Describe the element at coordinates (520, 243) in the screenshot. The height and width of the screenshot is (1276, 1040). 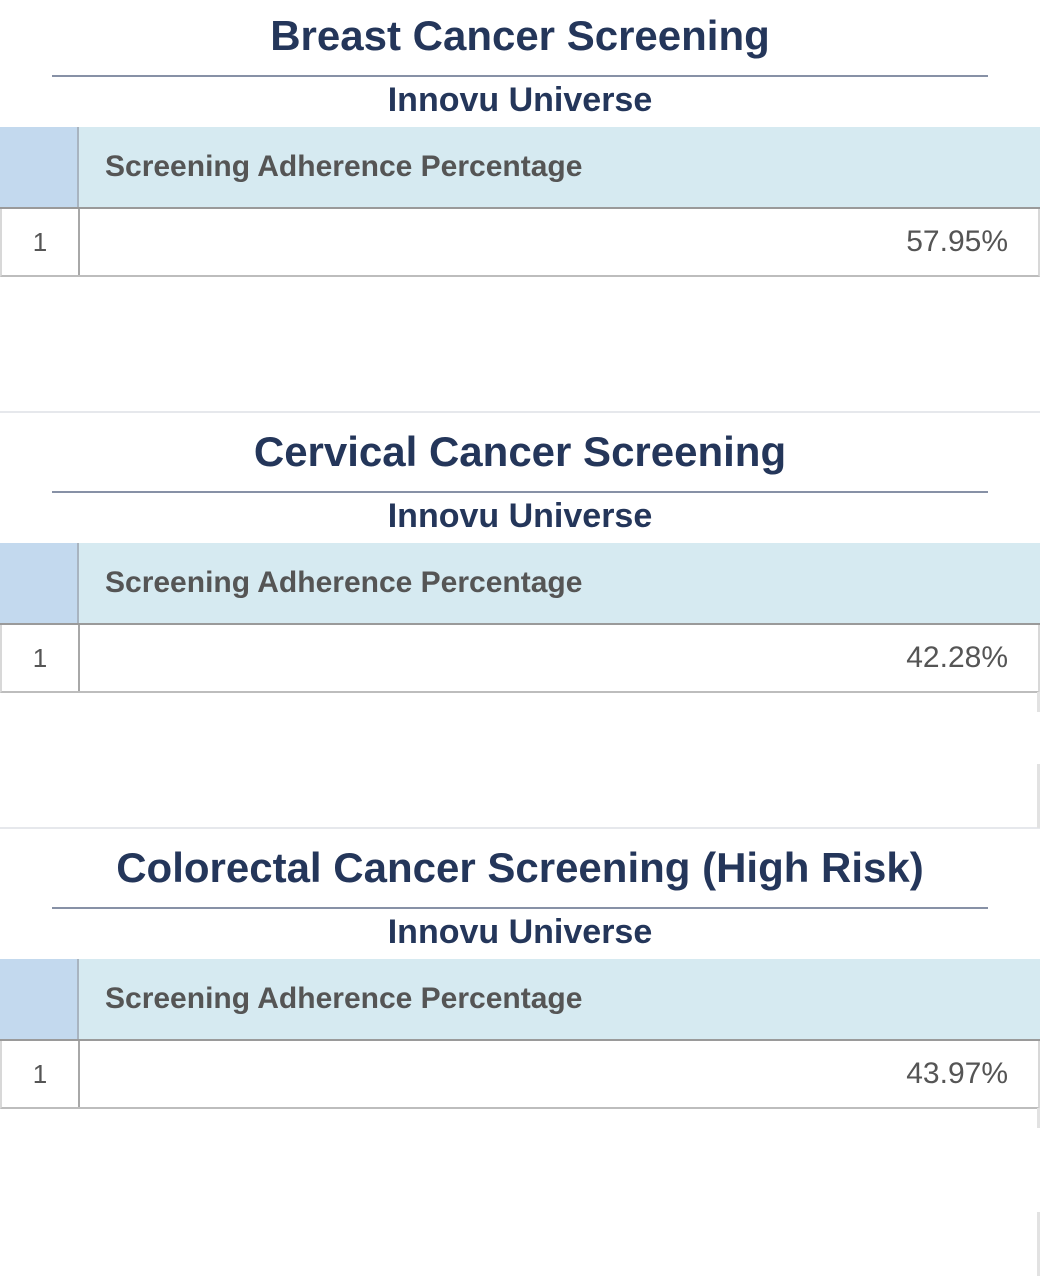
I see `table-row: 1 57.95%` at that location.